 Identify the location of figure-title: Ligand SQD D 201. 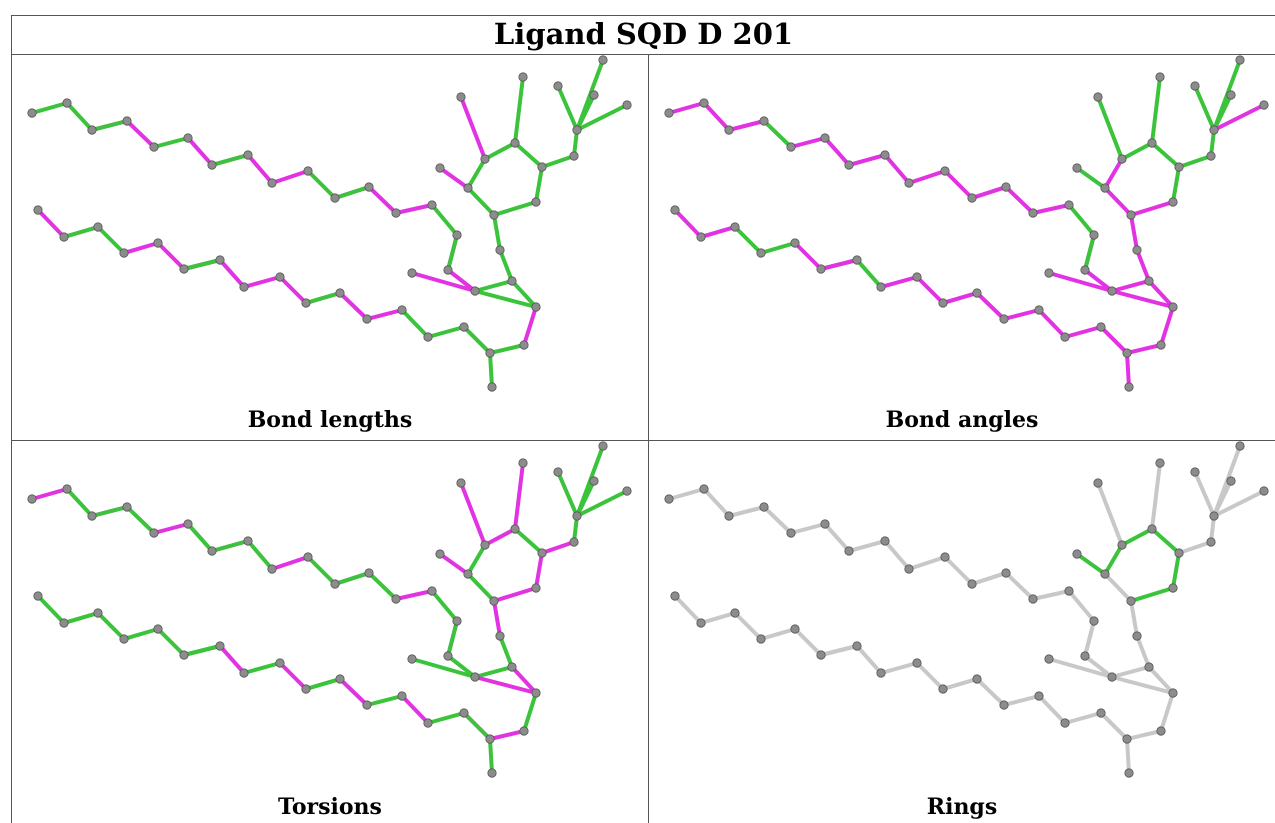
(643, 34).